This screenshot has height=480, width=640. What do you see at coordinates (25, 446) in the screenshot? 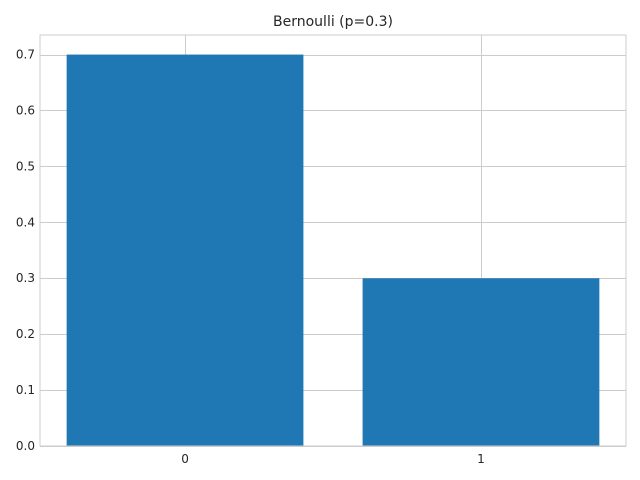
I see `y-tick-label: 0.0` at bounding box center [25, 446].